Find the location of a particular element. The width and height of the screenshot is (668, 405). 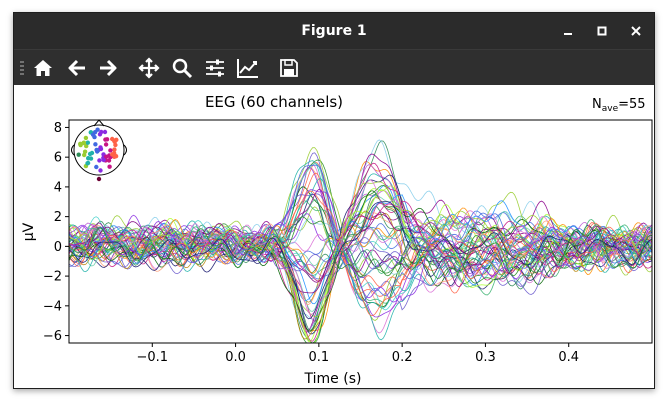

customize-button is located at coordinates (248, 68).